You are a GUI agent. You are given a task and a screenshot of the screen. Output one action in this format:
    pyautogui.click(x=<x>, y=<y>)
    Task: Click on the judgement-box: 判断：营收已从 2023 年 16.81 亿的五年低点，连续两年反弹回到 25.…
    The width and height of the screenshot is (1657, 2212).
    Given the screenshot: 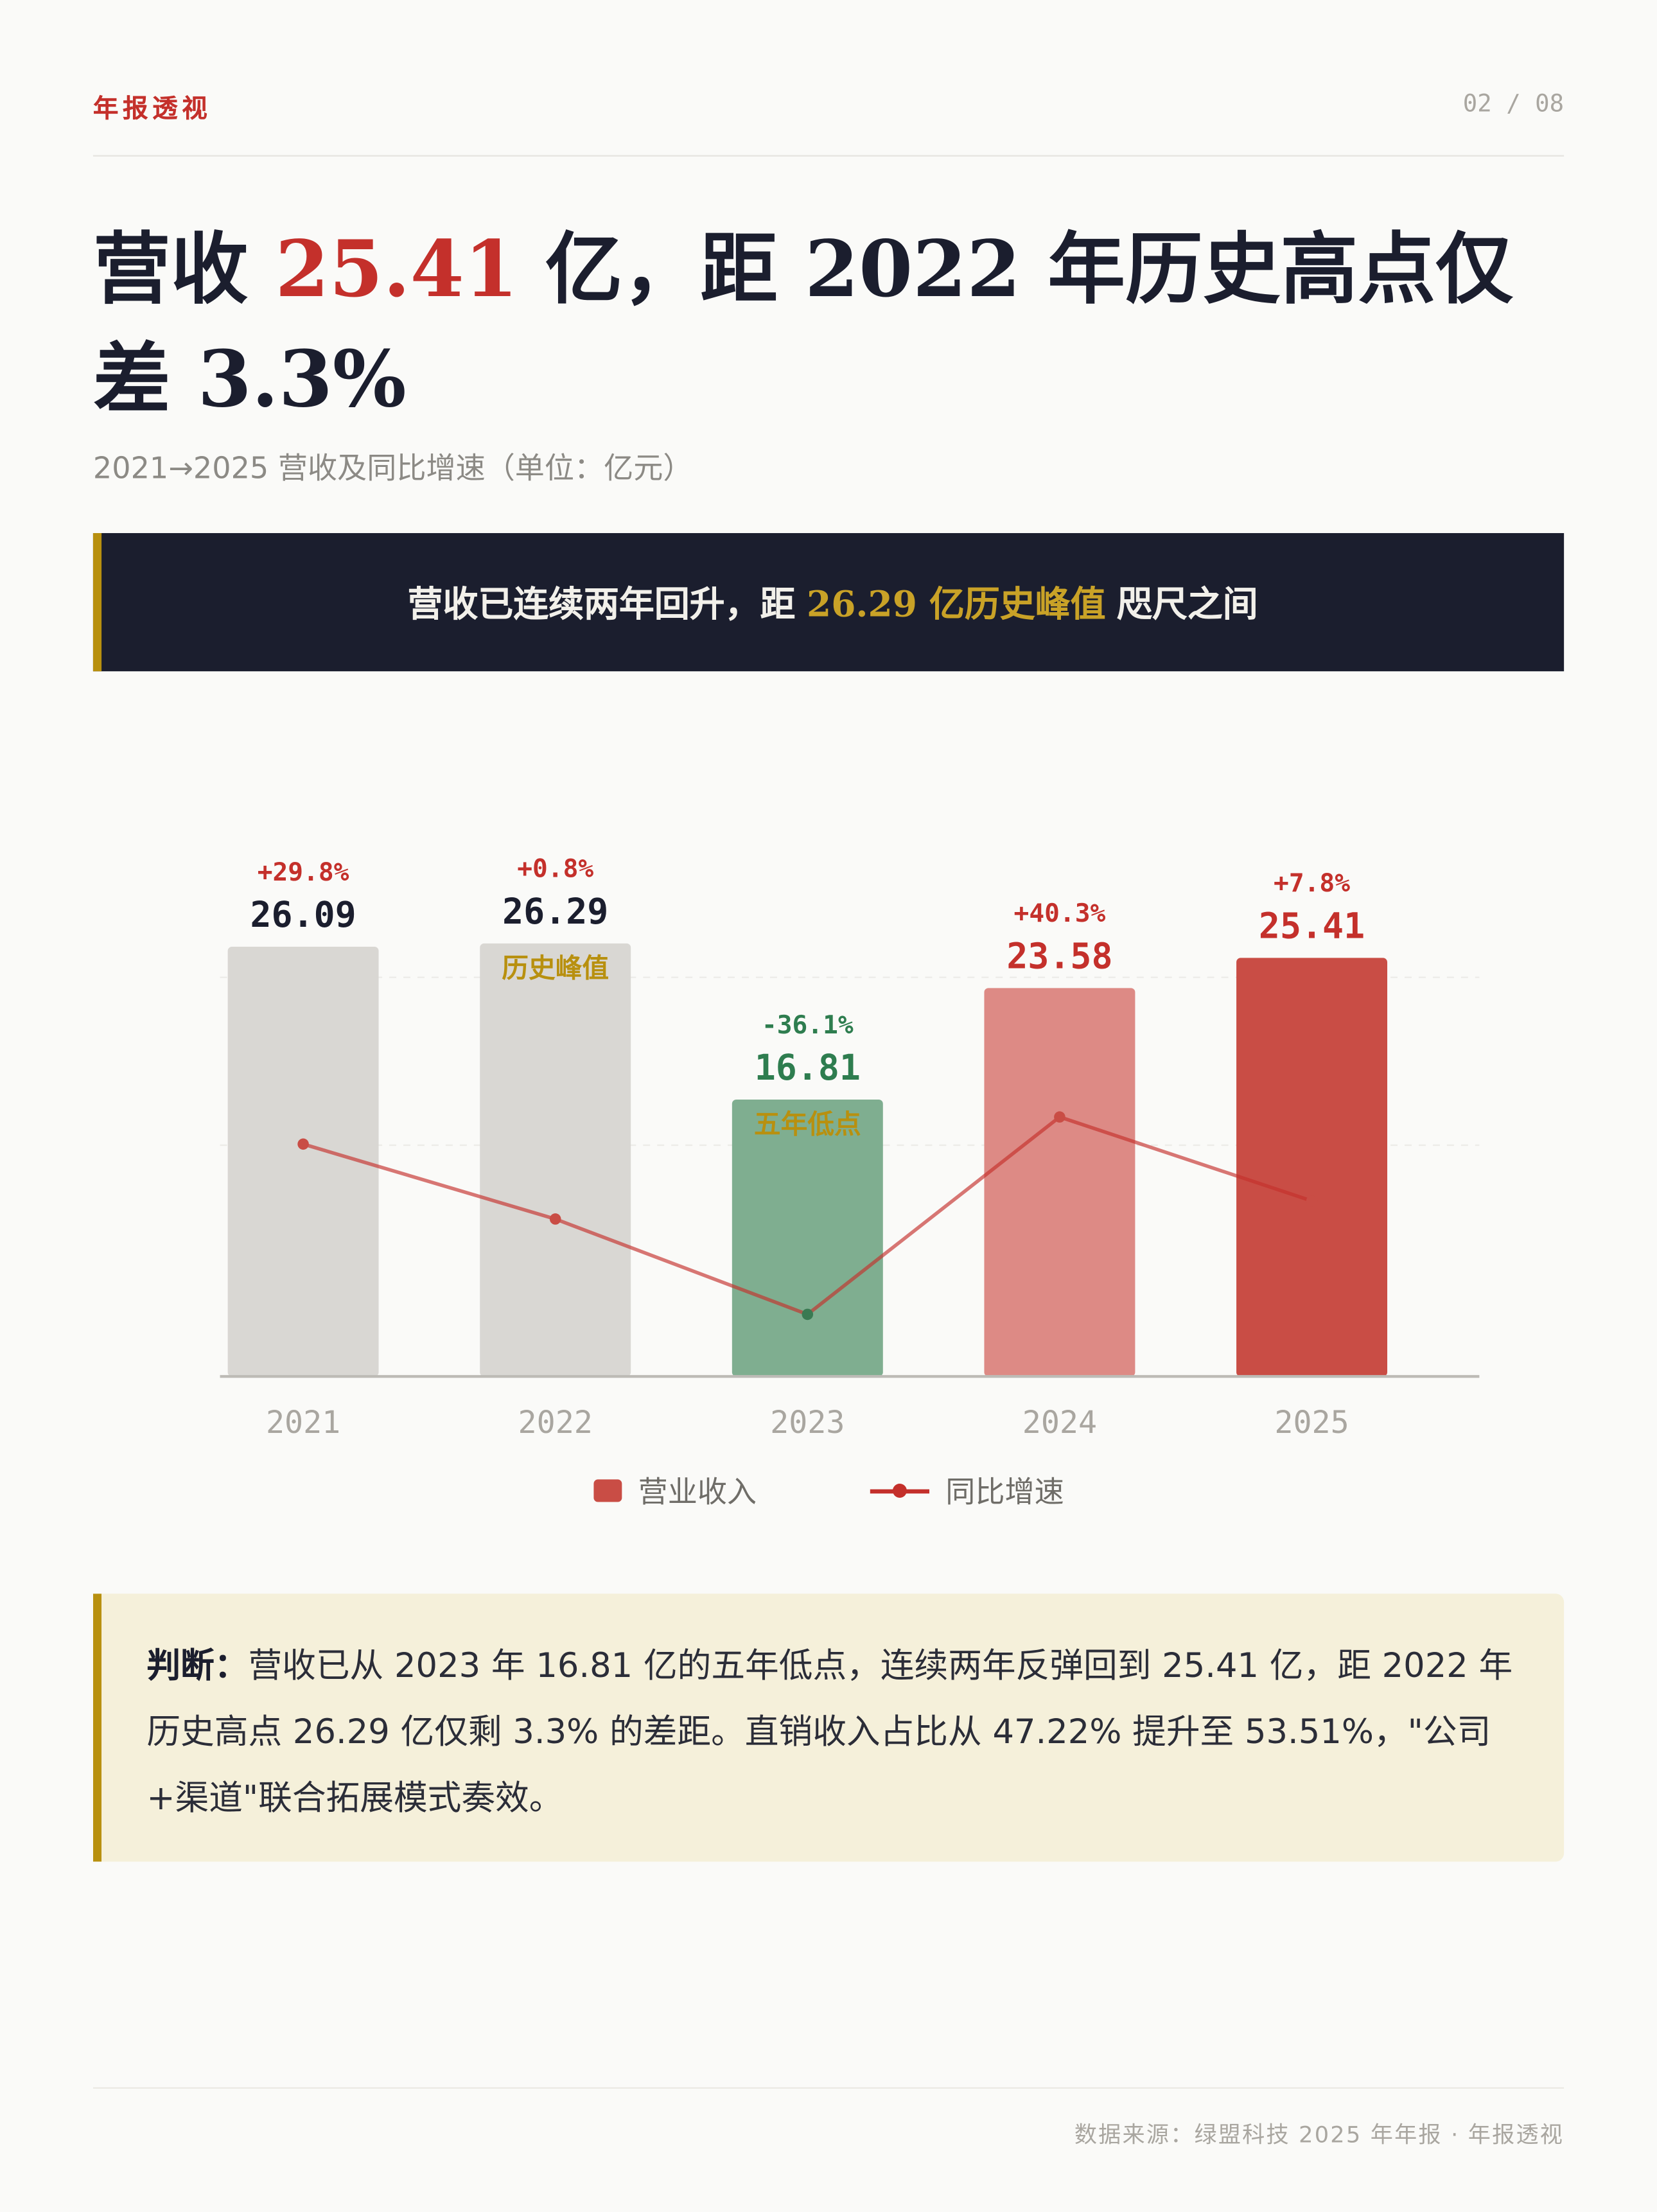 What is the action you would take?
    pyautogui.click(x=828, y=1728)
    